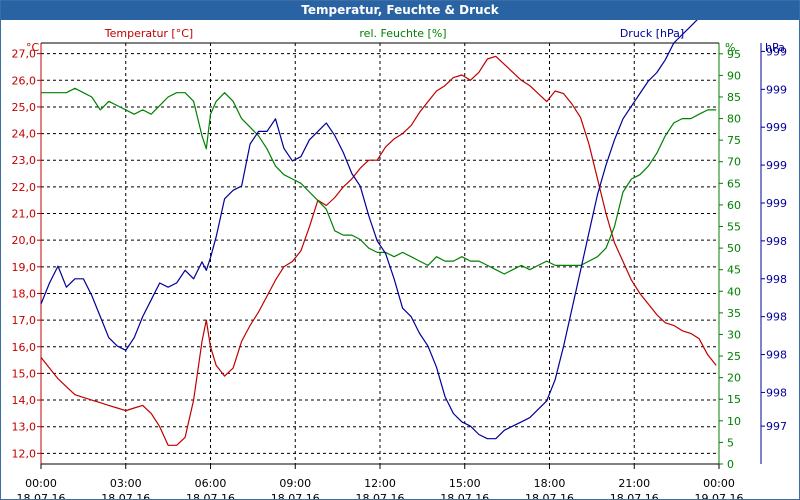 The height and width of the screenshot is (500, 800). What do you see at coordinates (24, 134) in the screenshot?
I see `temp-tick-label: 24,0` at bounding box center [24, 134].